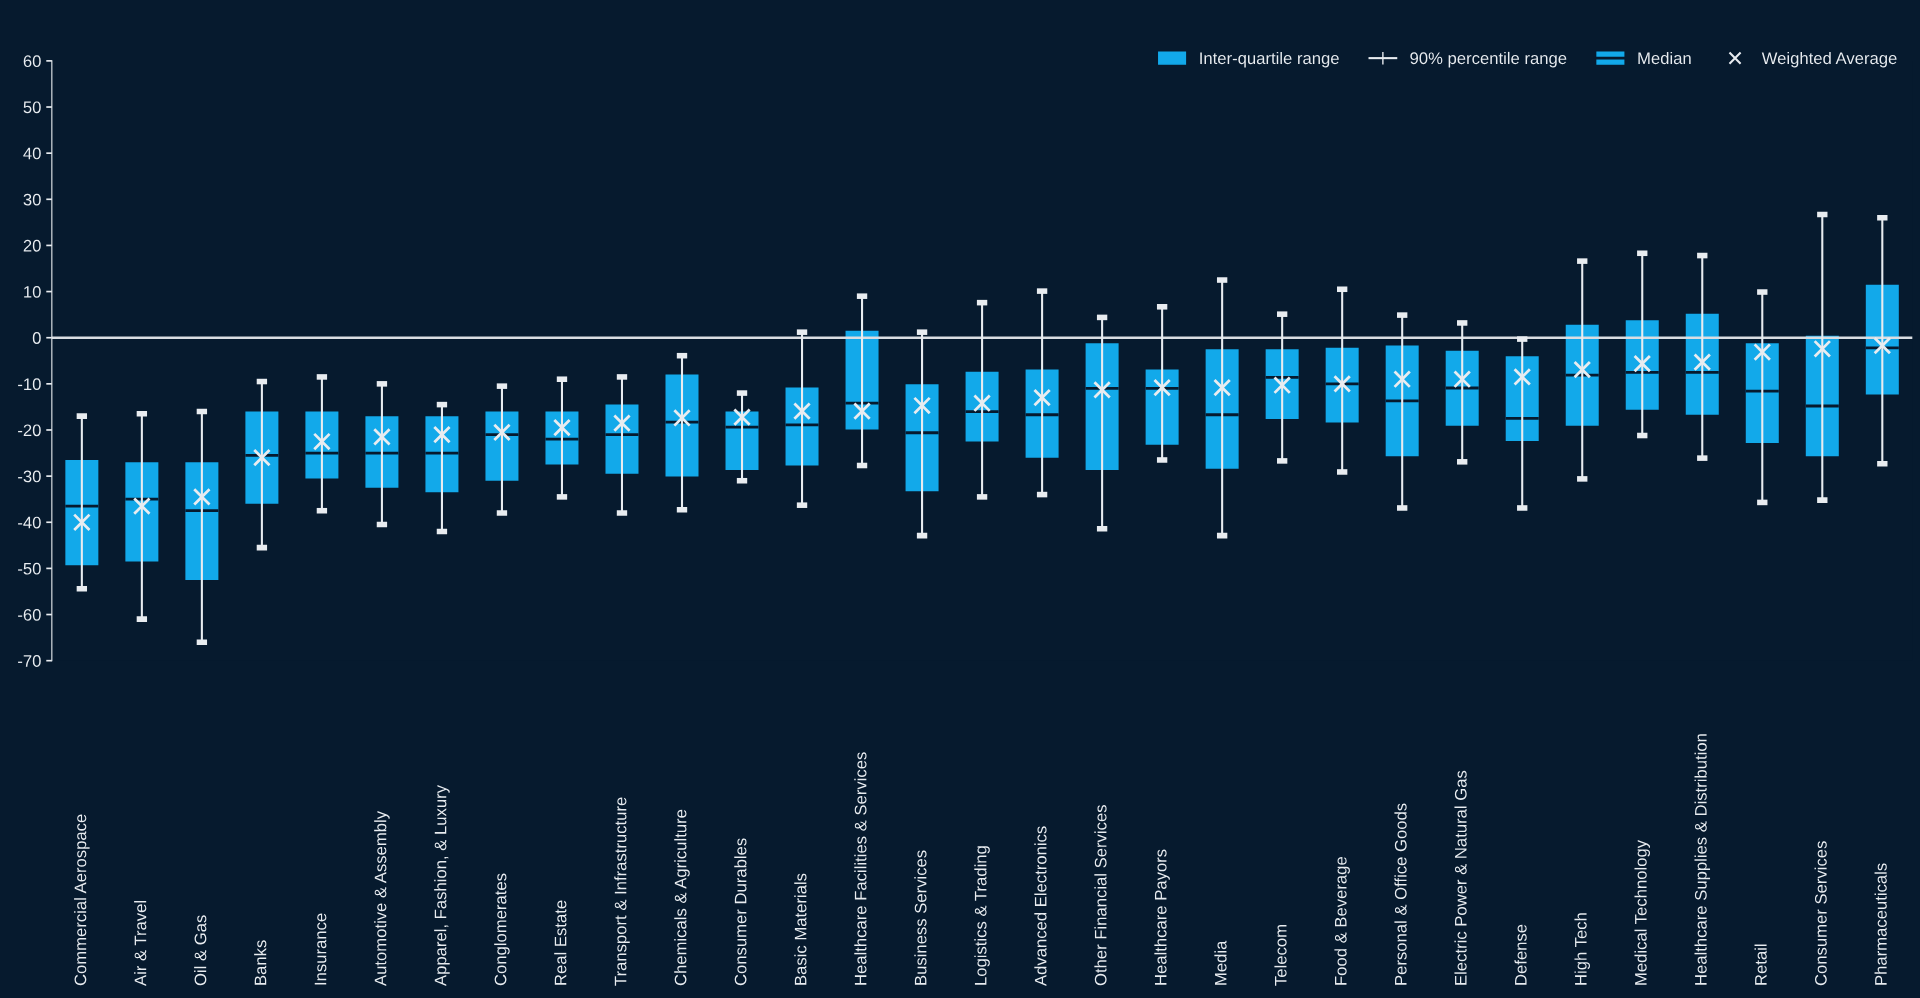 This screenshot has height=998, width=1920. What do you see at coordinates (502, 929) in the screenshot?
I see `x-tick-label: Conglomerates` at bounding box center [502, 929].